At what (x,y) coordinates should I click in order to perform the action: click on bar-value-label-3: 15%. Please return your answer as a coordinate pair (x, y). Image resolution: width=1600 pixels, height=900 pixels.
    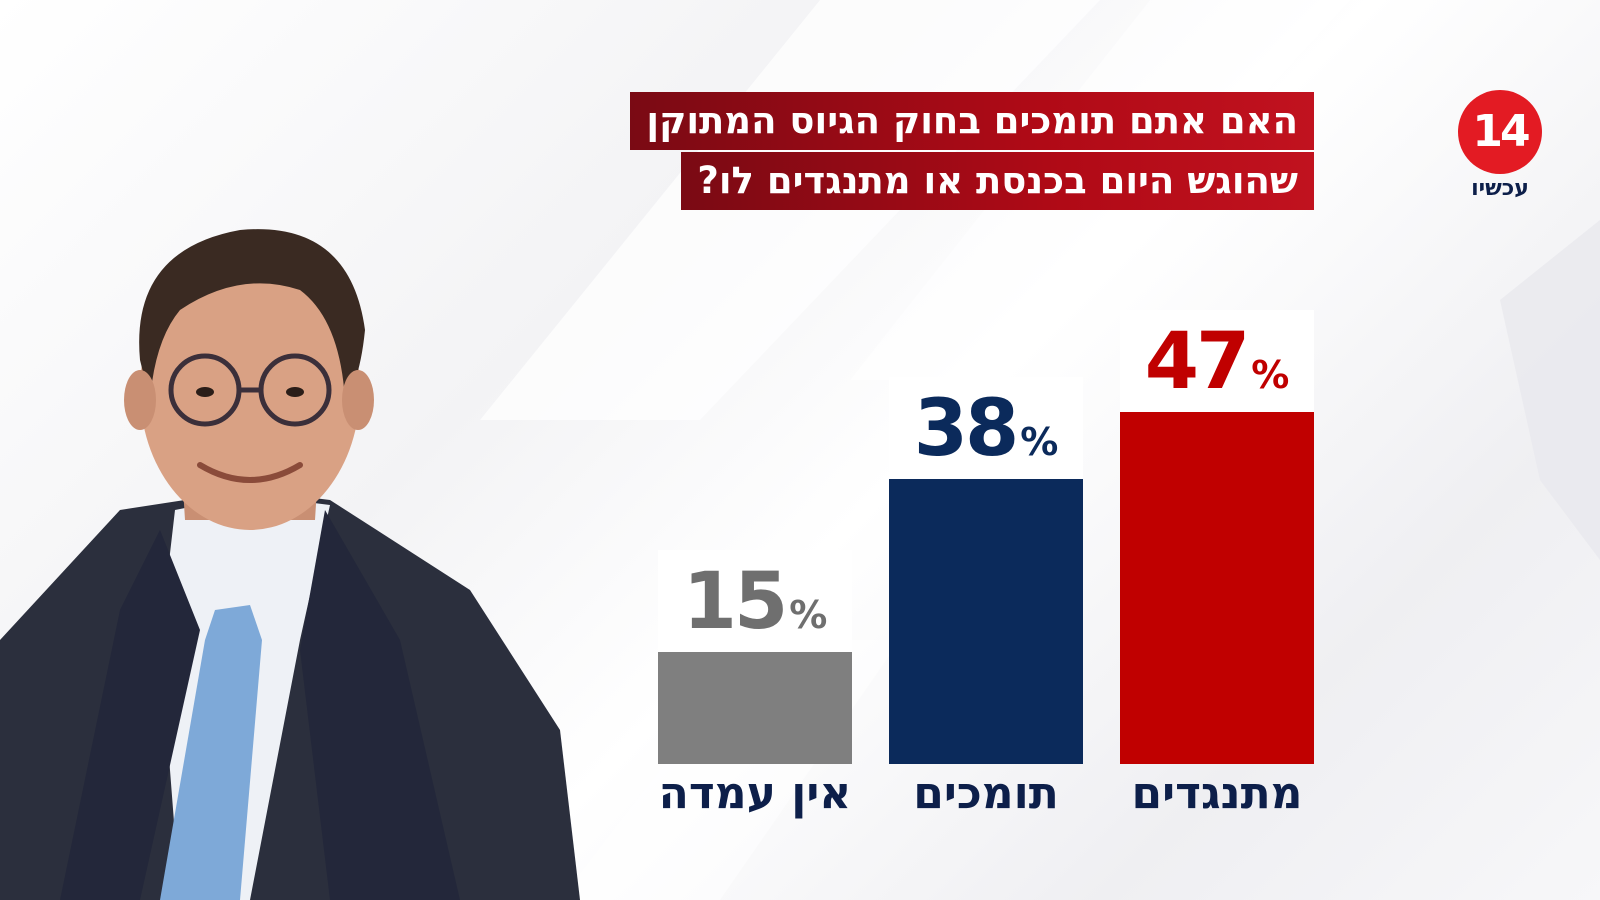
    Looking at the image, I should click on (755, 608).